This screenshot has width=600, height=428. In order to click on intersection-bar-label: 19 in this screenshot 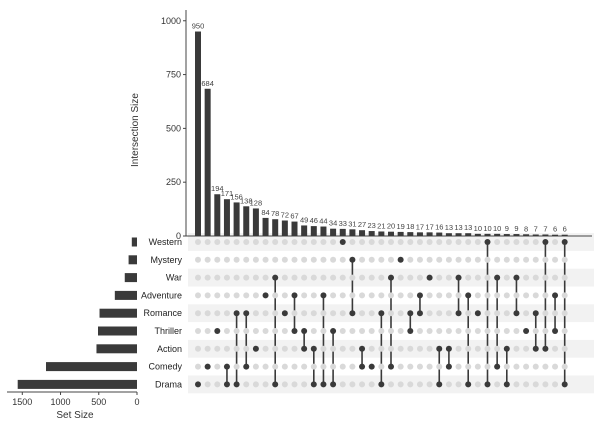, I will do `click(400, 226)`.